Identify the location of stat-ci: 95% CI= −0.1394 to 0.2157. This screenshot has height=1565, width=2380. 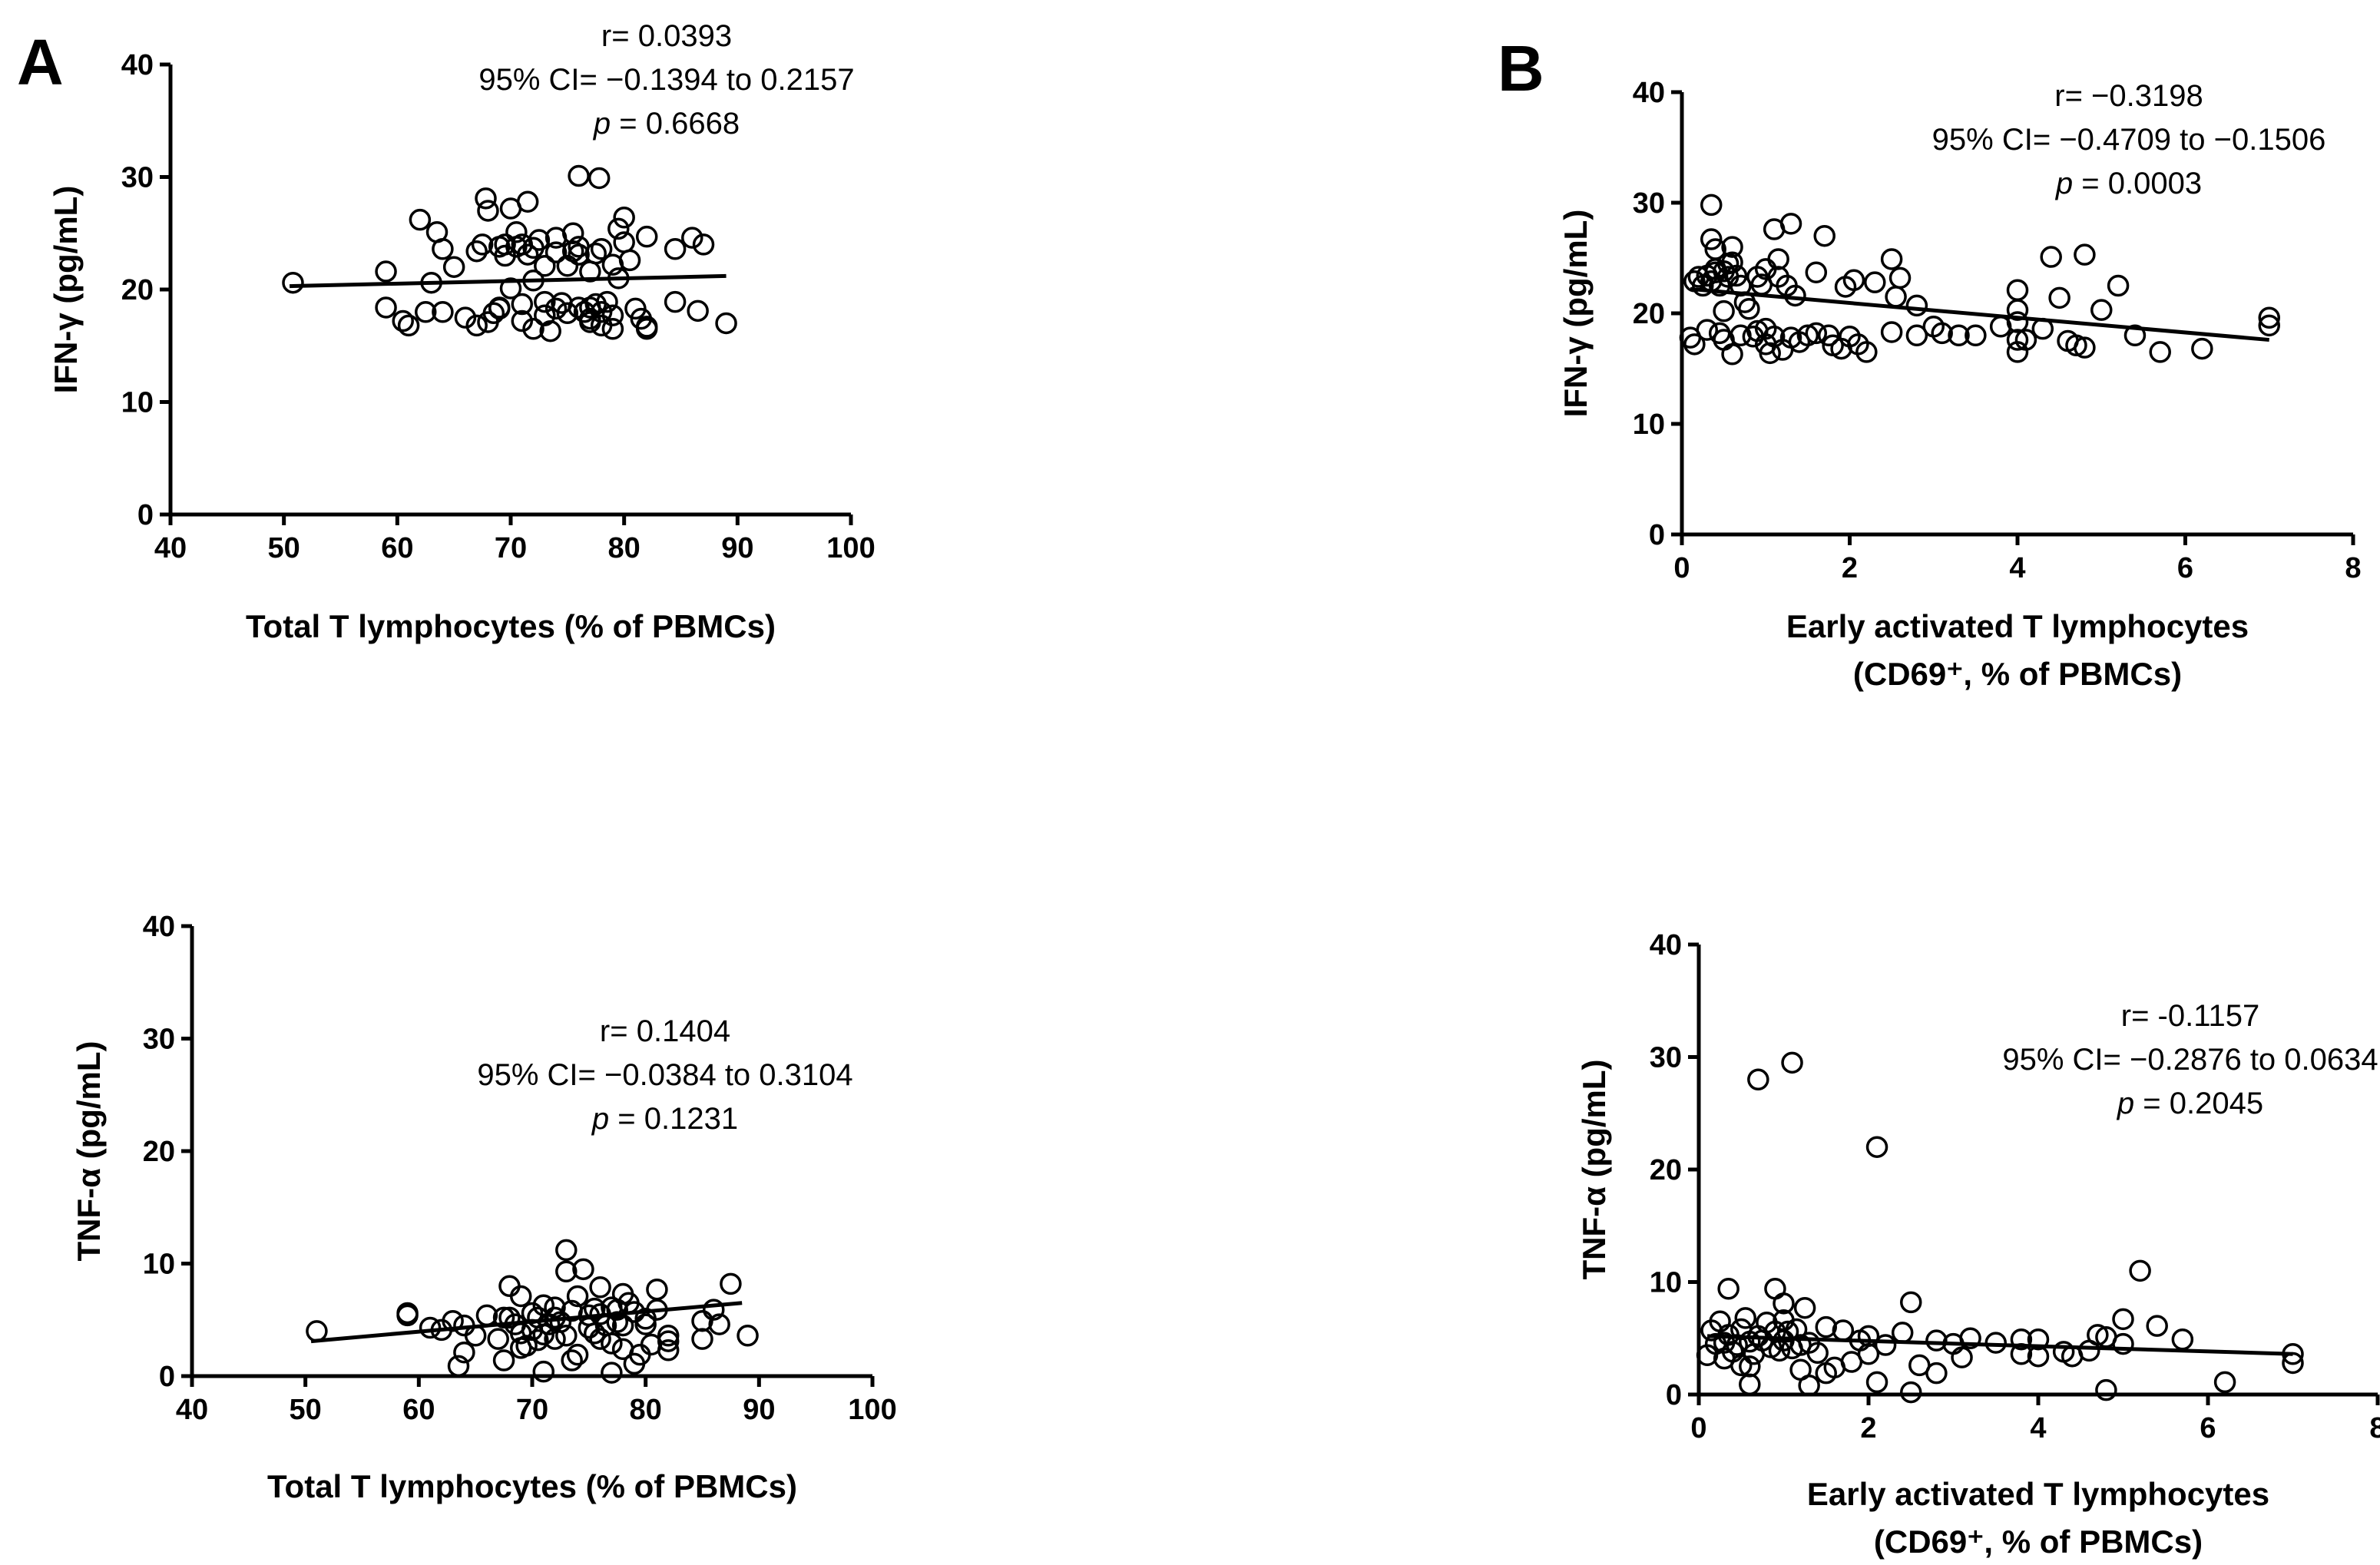
(666, 80).